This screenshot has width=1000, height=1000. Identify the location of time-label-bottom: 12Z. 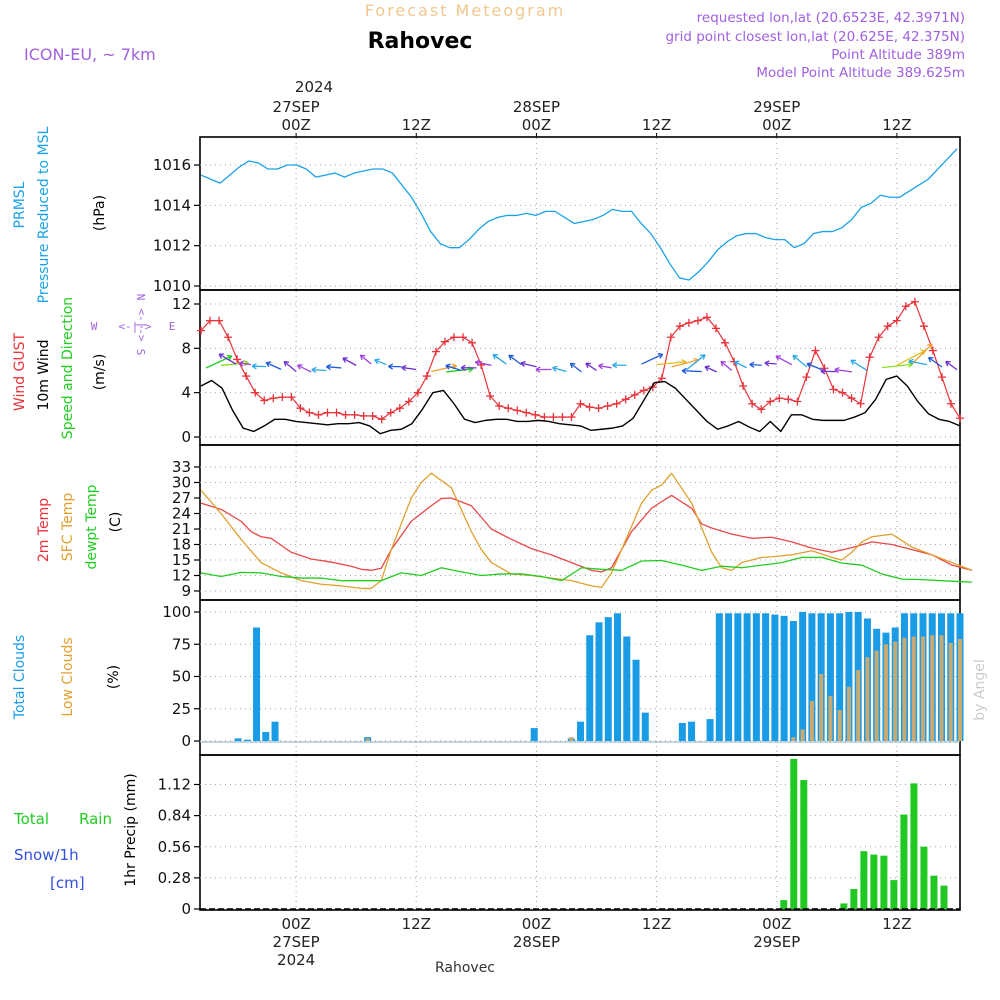
(416, 924).